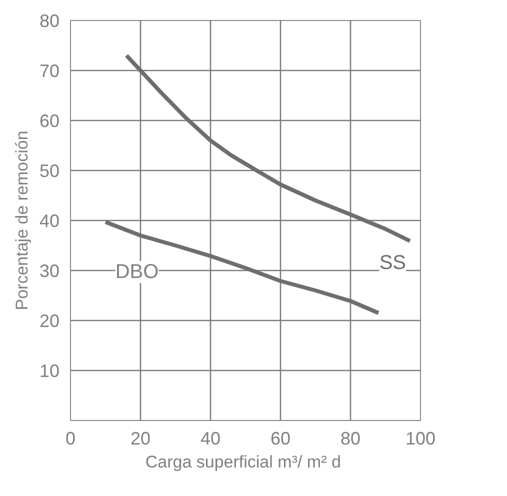 The width and height of the screenshot is (507, 496). What do you see at coordinates (49, 171) in the screenshot?
I see `y-tick-label: 50` at bounding box center [49, 171].